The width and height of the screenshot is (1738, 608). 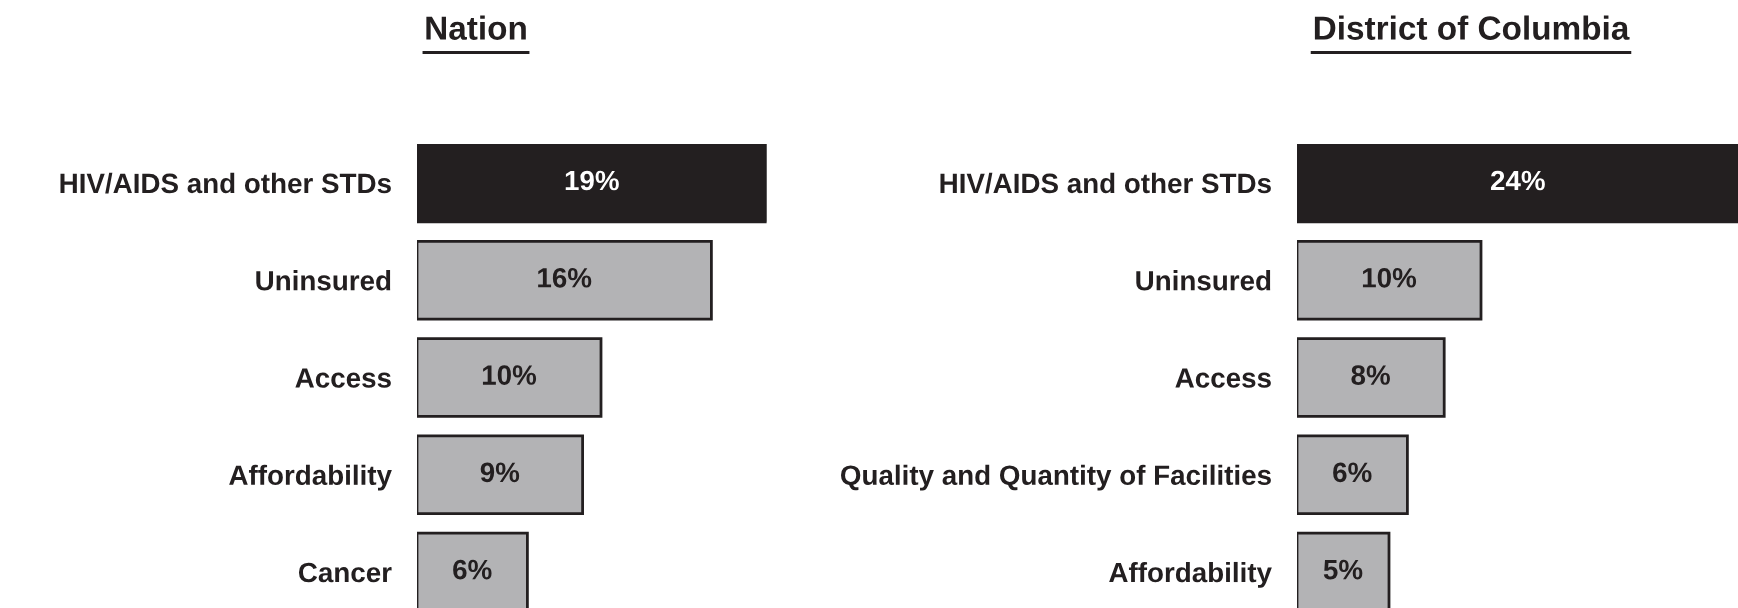 I want to click on chart-title: Nation, so click(x=476, y=27).